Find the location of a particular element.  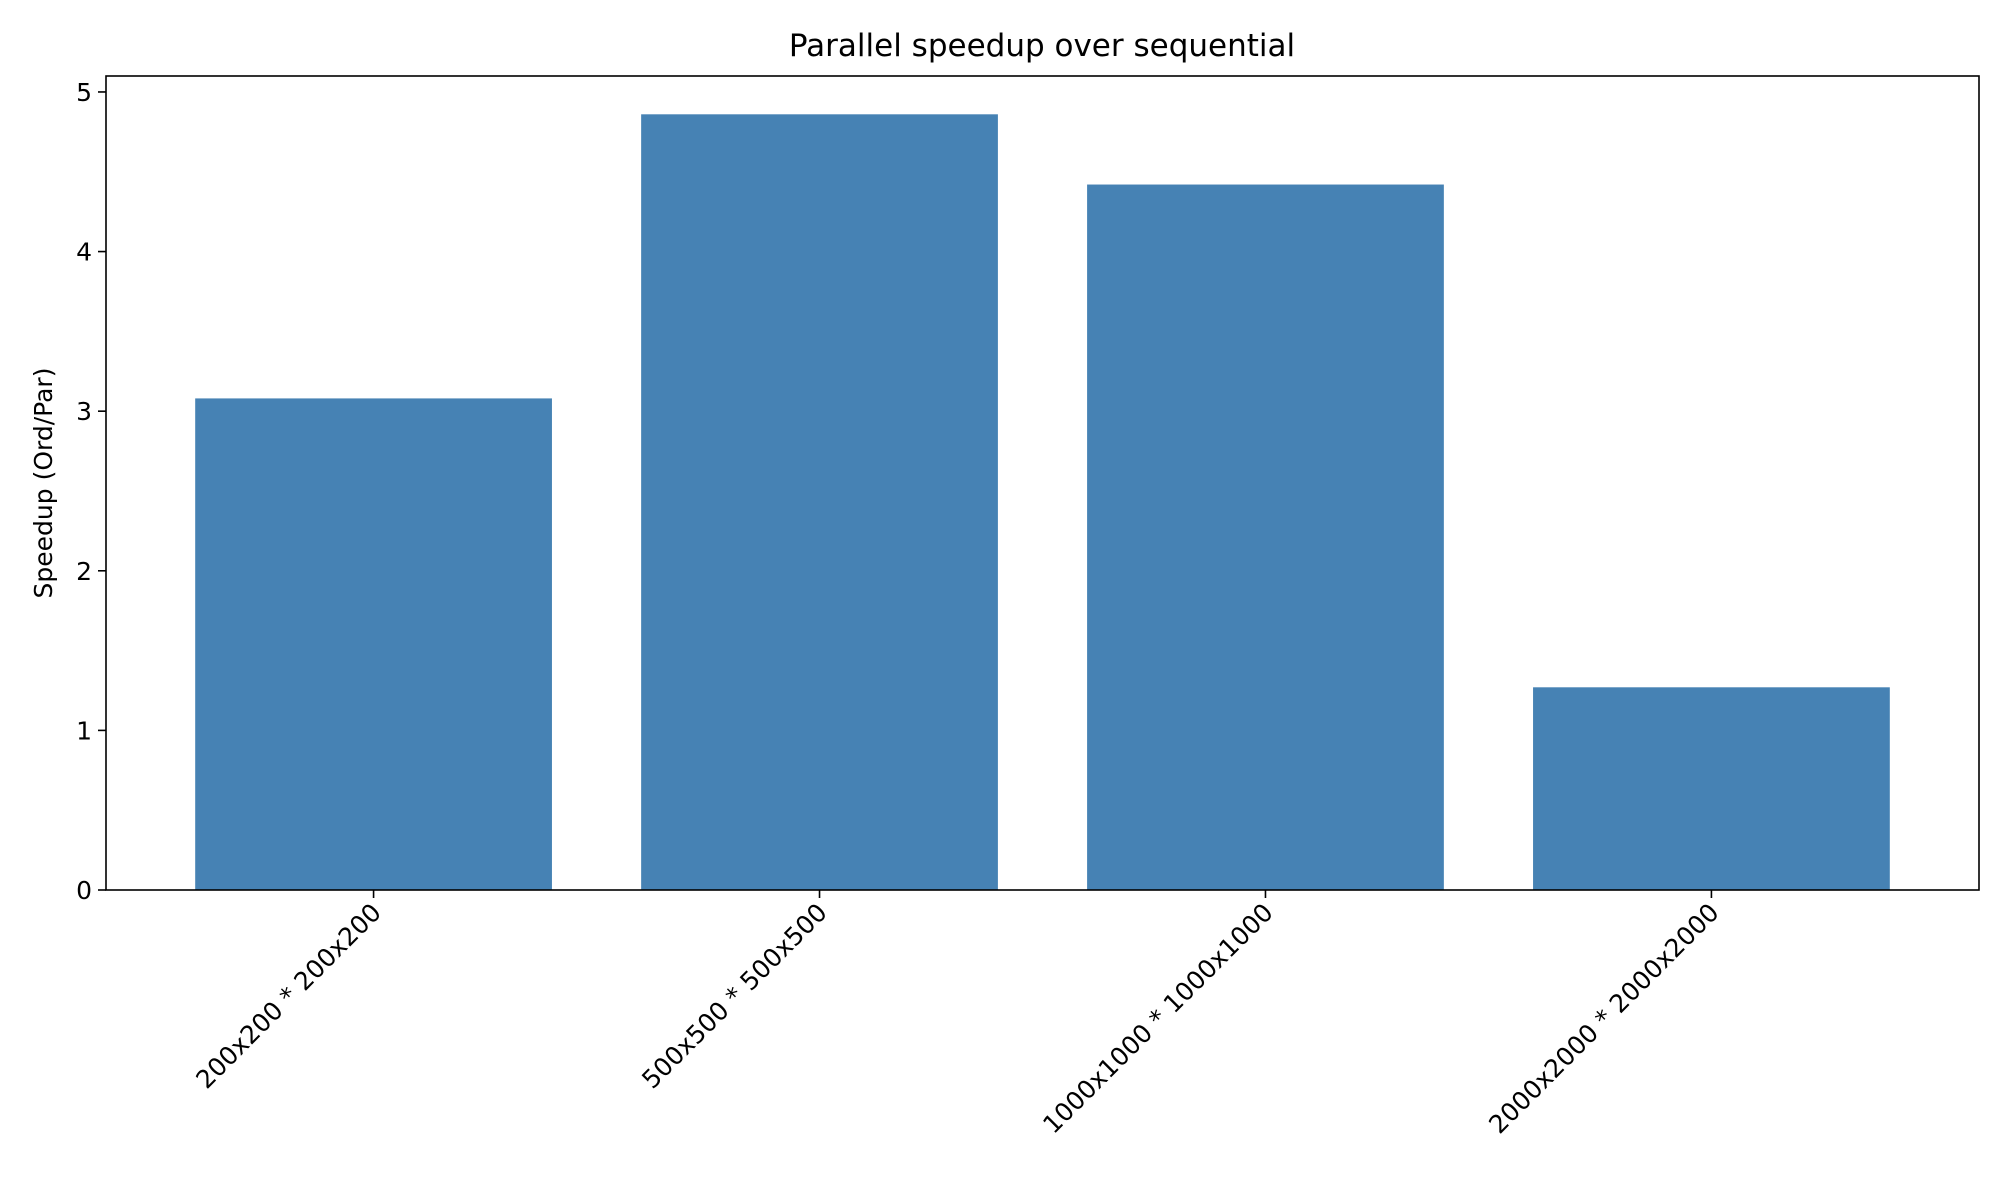

chart-title: Parallel speedup over sequential is located at coordinates (1042, 46).